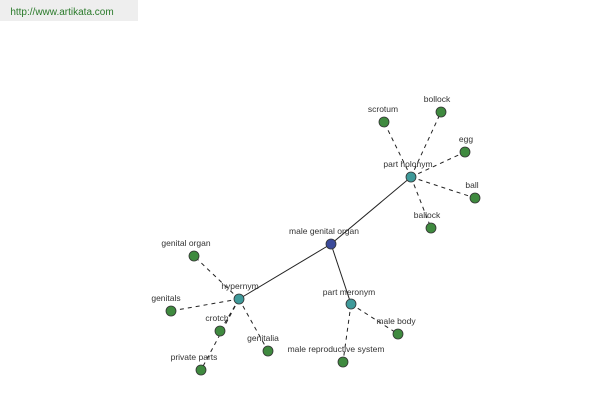 The image size is (600, 405). What do you see at coordinates (471, 185) in the screenshot?
I see `node-label: ball` at bounding box center [471, 185].